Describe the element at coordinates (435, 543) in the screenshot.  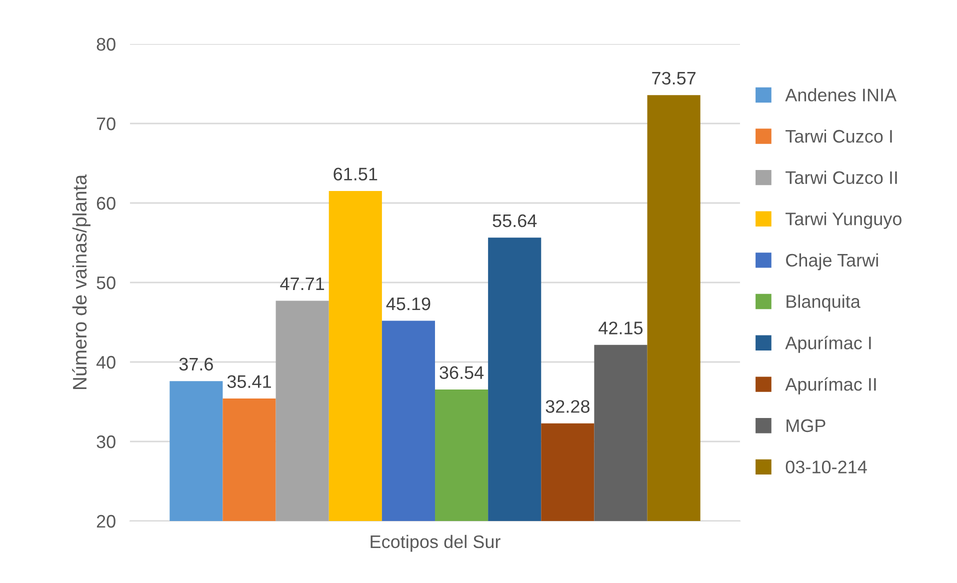
I see `x-tick-label: Ecotipos del Sur` at that location.